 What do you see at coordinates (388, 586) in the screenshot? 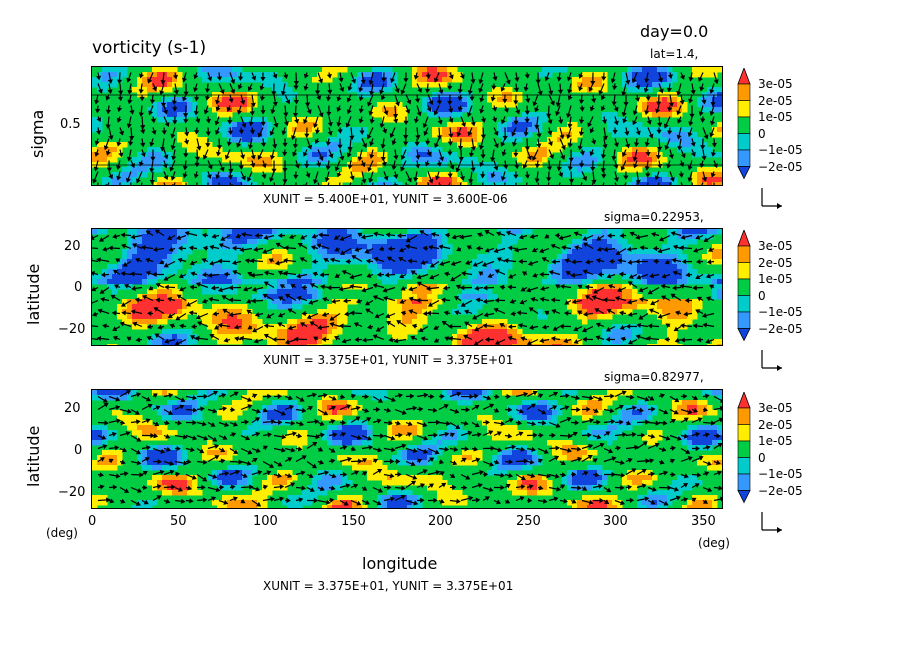
I see `panel3-units: XUNIT = 3.375E+01, YUNIT = 3.375E+01` at bounding box center [388, 586].